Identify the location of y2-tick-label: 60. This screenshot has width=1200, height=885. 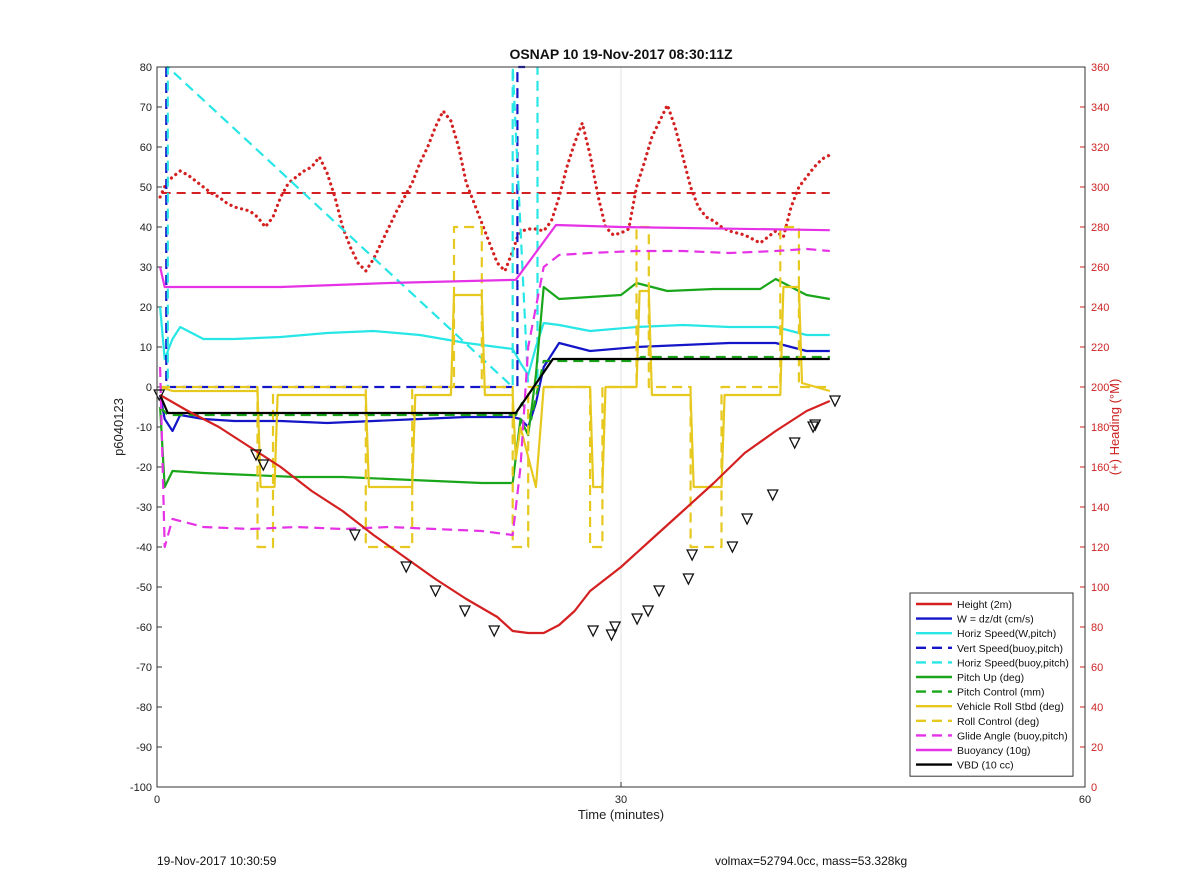
(1097, 668).